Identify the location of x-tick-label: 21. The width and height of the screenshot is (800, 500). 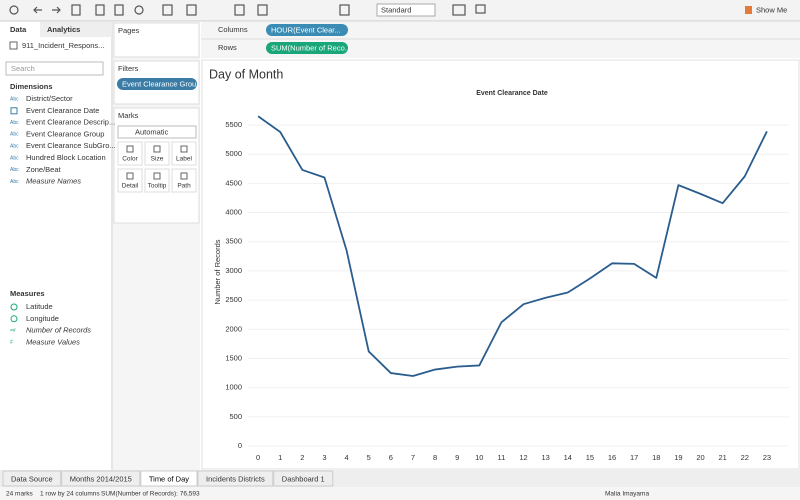
(722, 457).